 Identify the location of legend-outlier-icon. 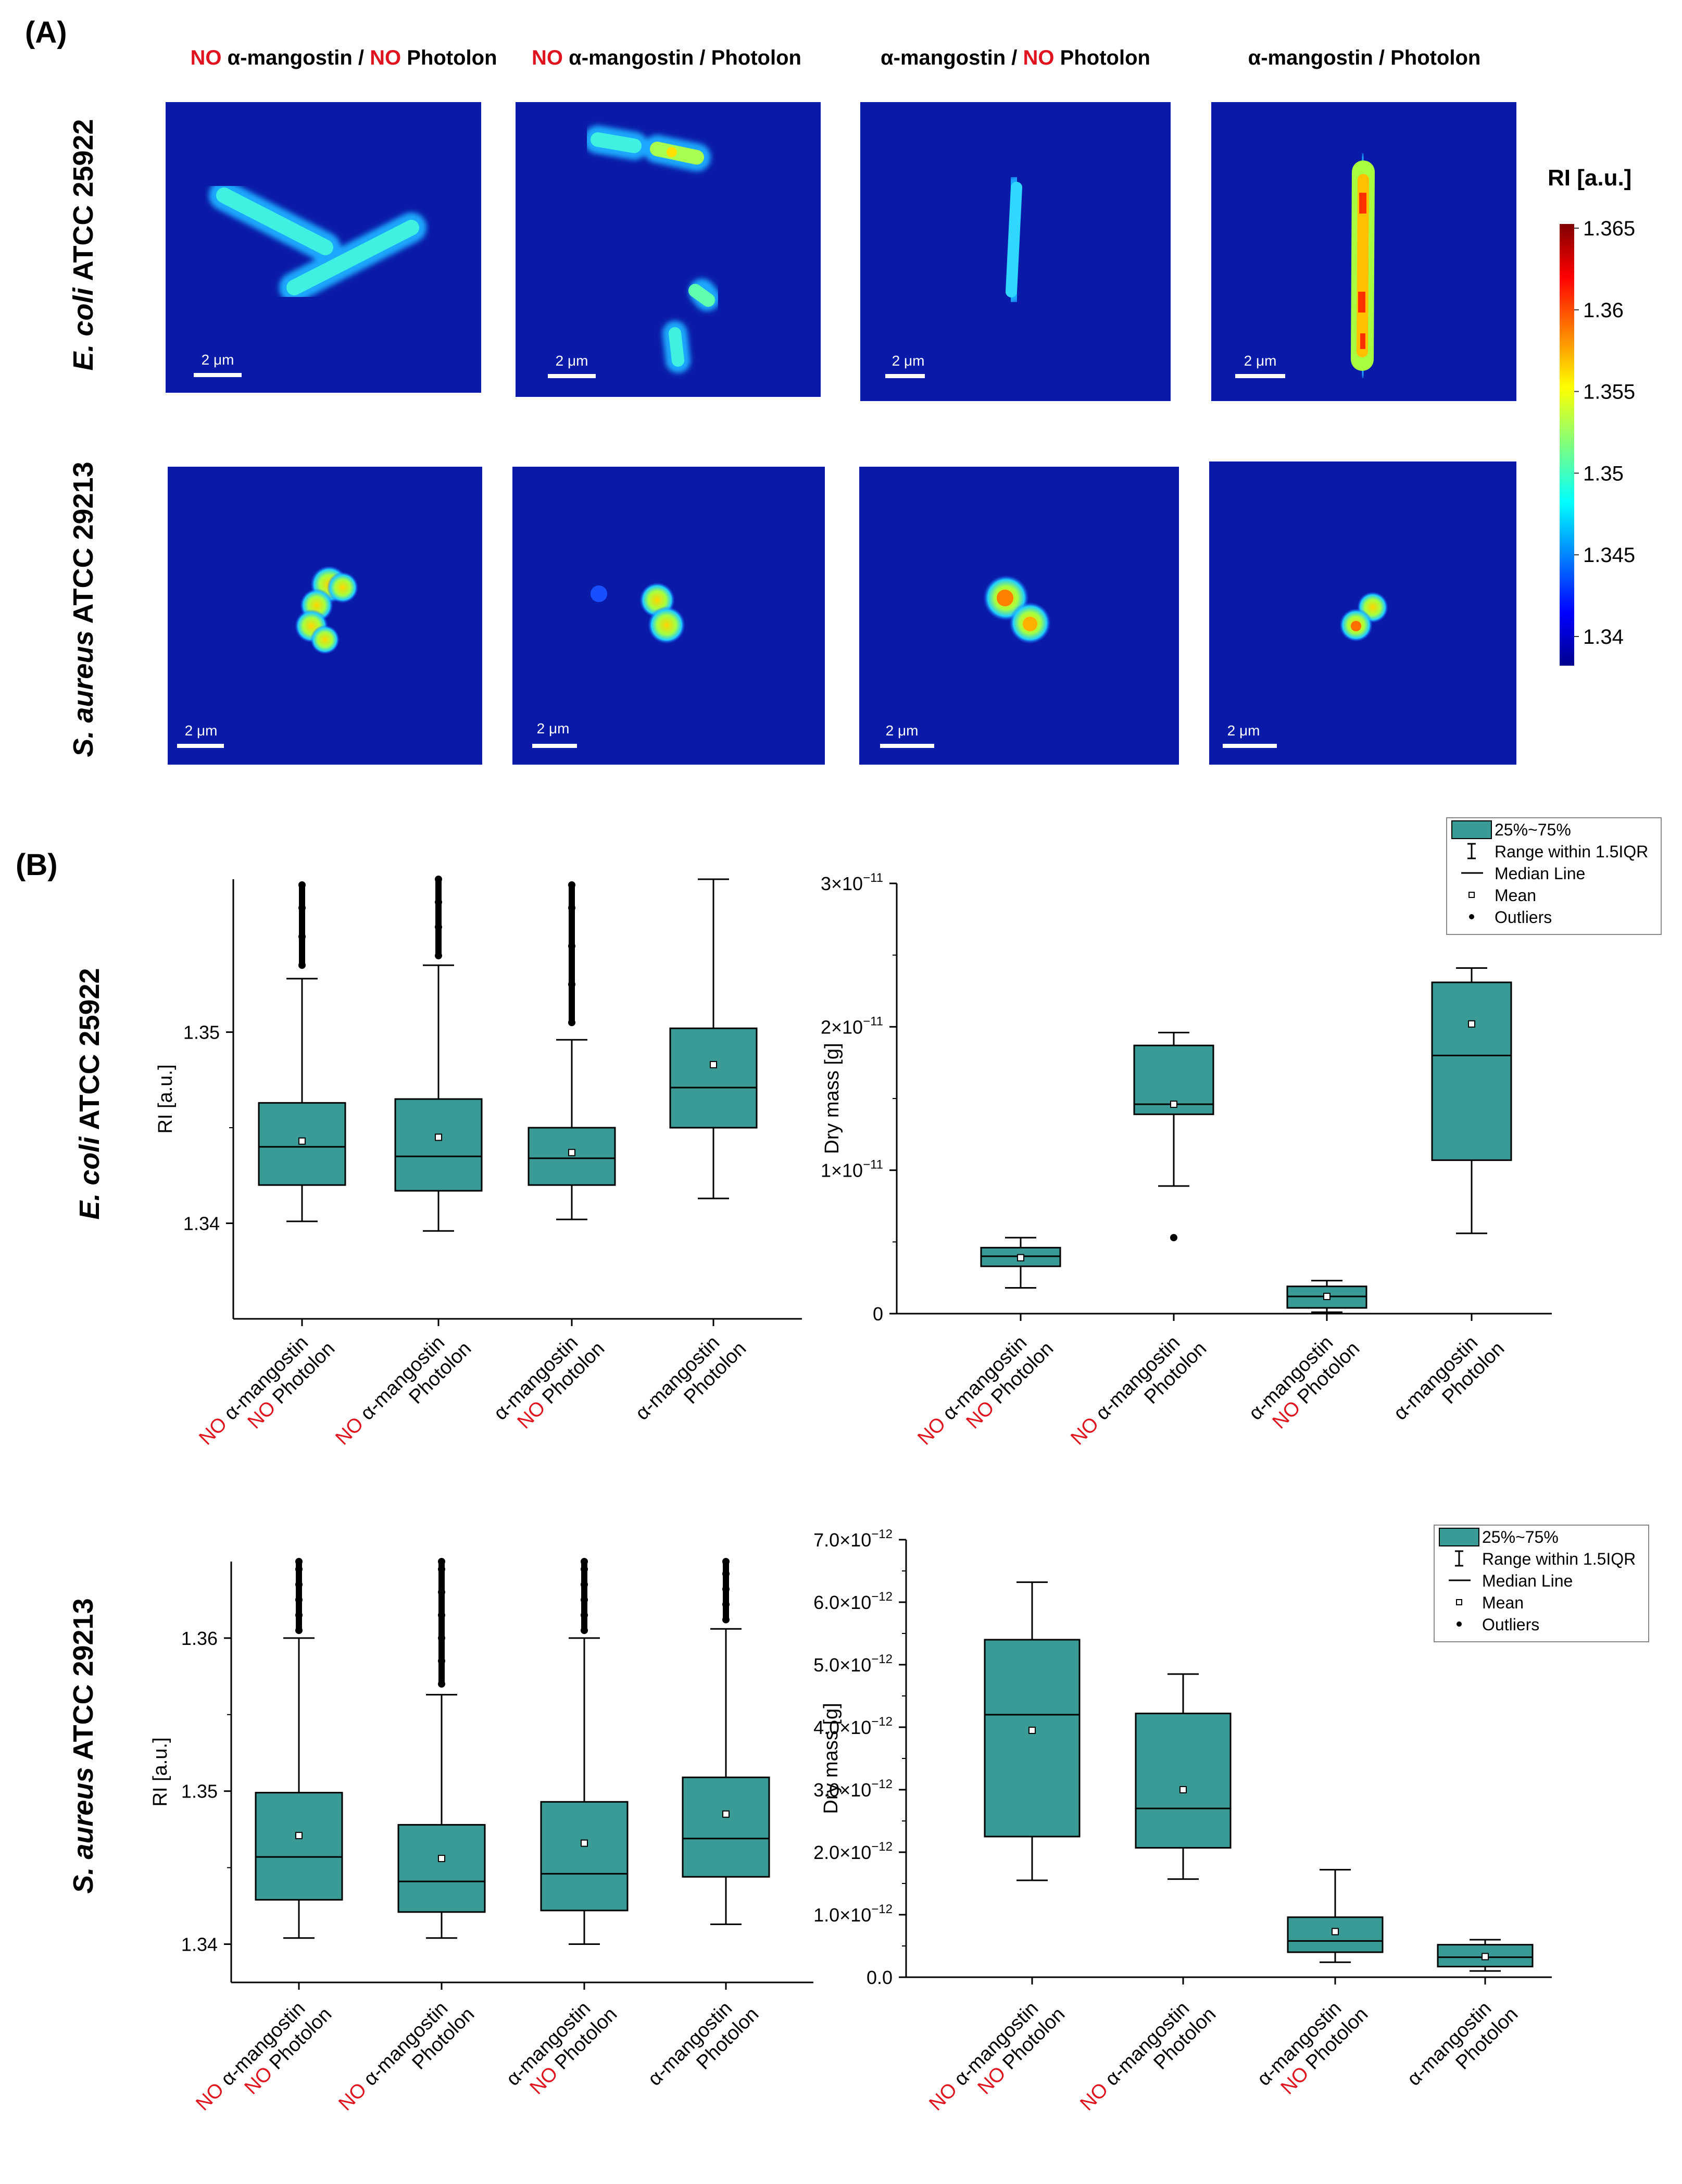
(1459, 1624).